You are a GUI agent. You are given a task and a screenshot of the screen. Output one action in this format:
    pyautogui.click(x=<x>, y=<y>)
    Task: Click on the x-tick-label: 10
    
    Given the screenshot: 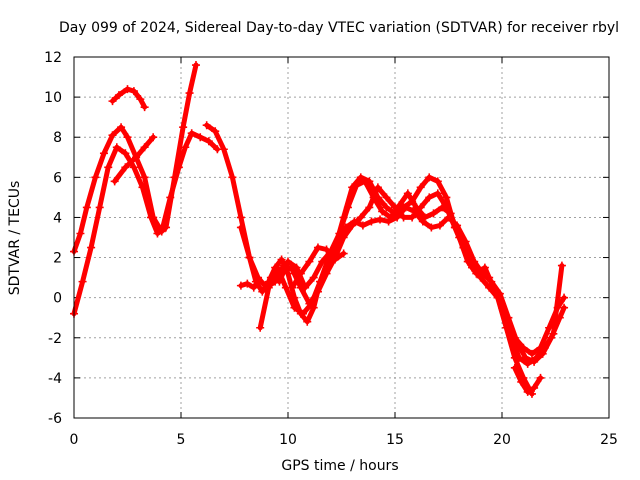 What is the action you would take?
    pyautogui.click(x=288, y=440)
    